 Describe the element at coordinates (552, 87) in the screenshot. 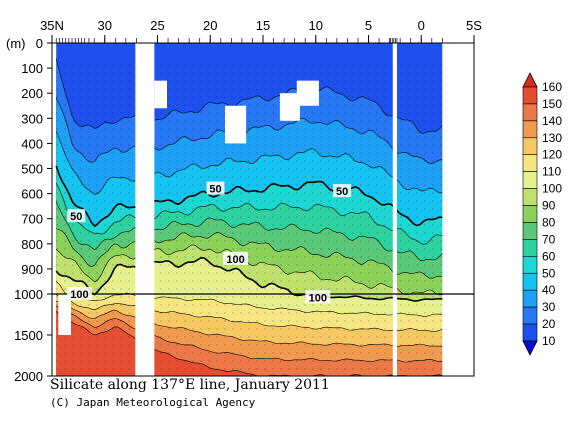

I see `colorbar-tick-label: 160` at that location.